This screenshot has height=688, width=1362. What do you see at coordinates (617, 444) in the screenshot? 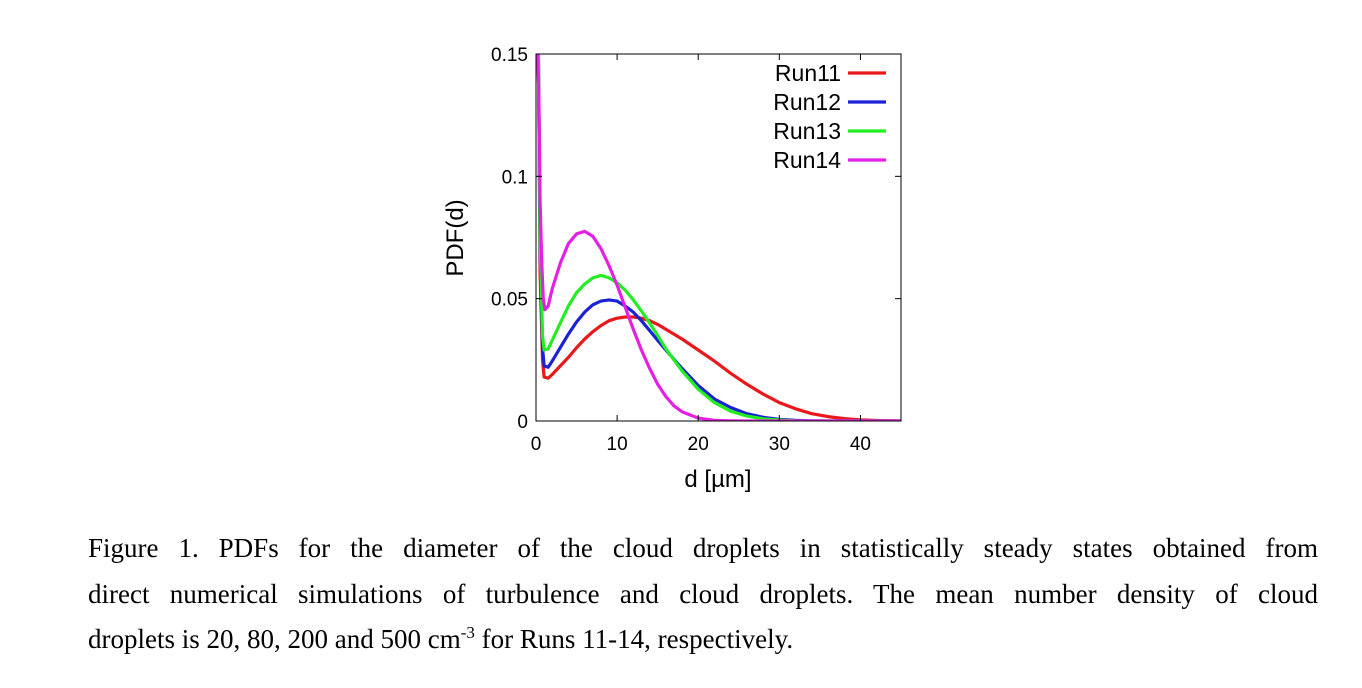
I see `x-tick-label: 10` at bounding box center [617, 444].